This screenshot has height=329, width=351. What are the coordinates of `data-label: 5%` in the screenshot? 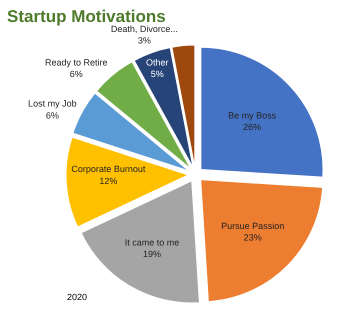 It's located at (157, 74).